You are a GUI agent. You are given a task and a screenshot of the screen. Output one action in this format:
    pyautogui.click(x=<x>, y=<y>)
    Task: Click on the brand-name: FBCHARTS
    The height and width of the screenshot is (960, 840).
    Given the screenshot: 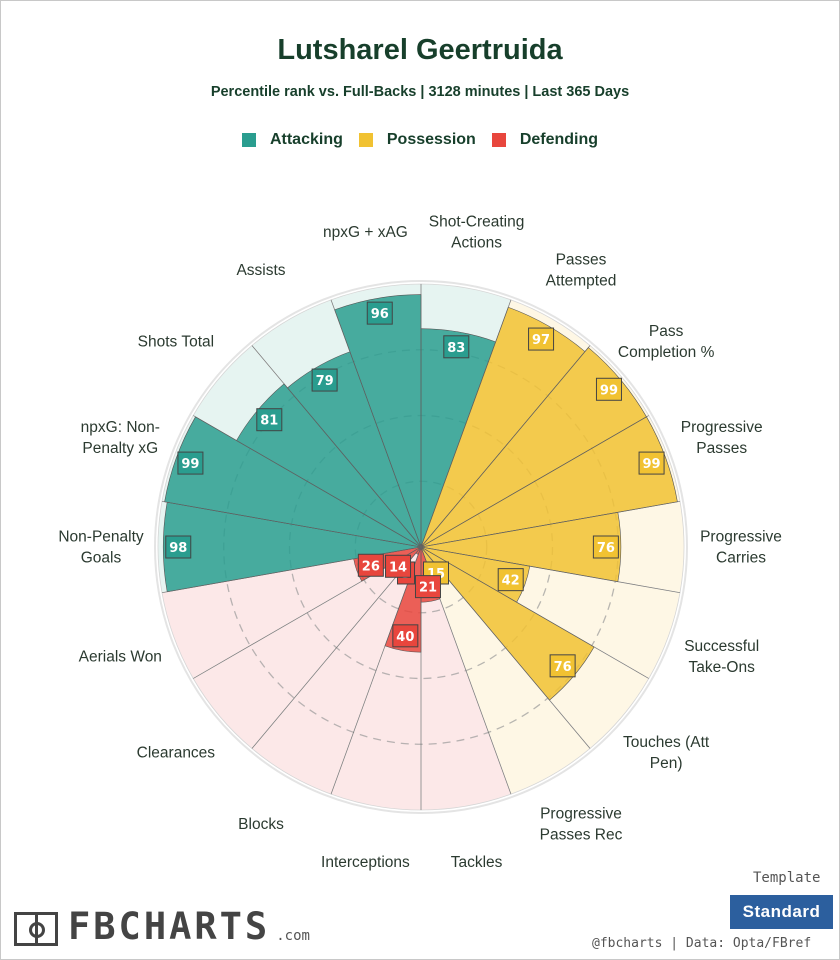 What is the action you would take?
    pyautogui.click(x=169, y=926)
    